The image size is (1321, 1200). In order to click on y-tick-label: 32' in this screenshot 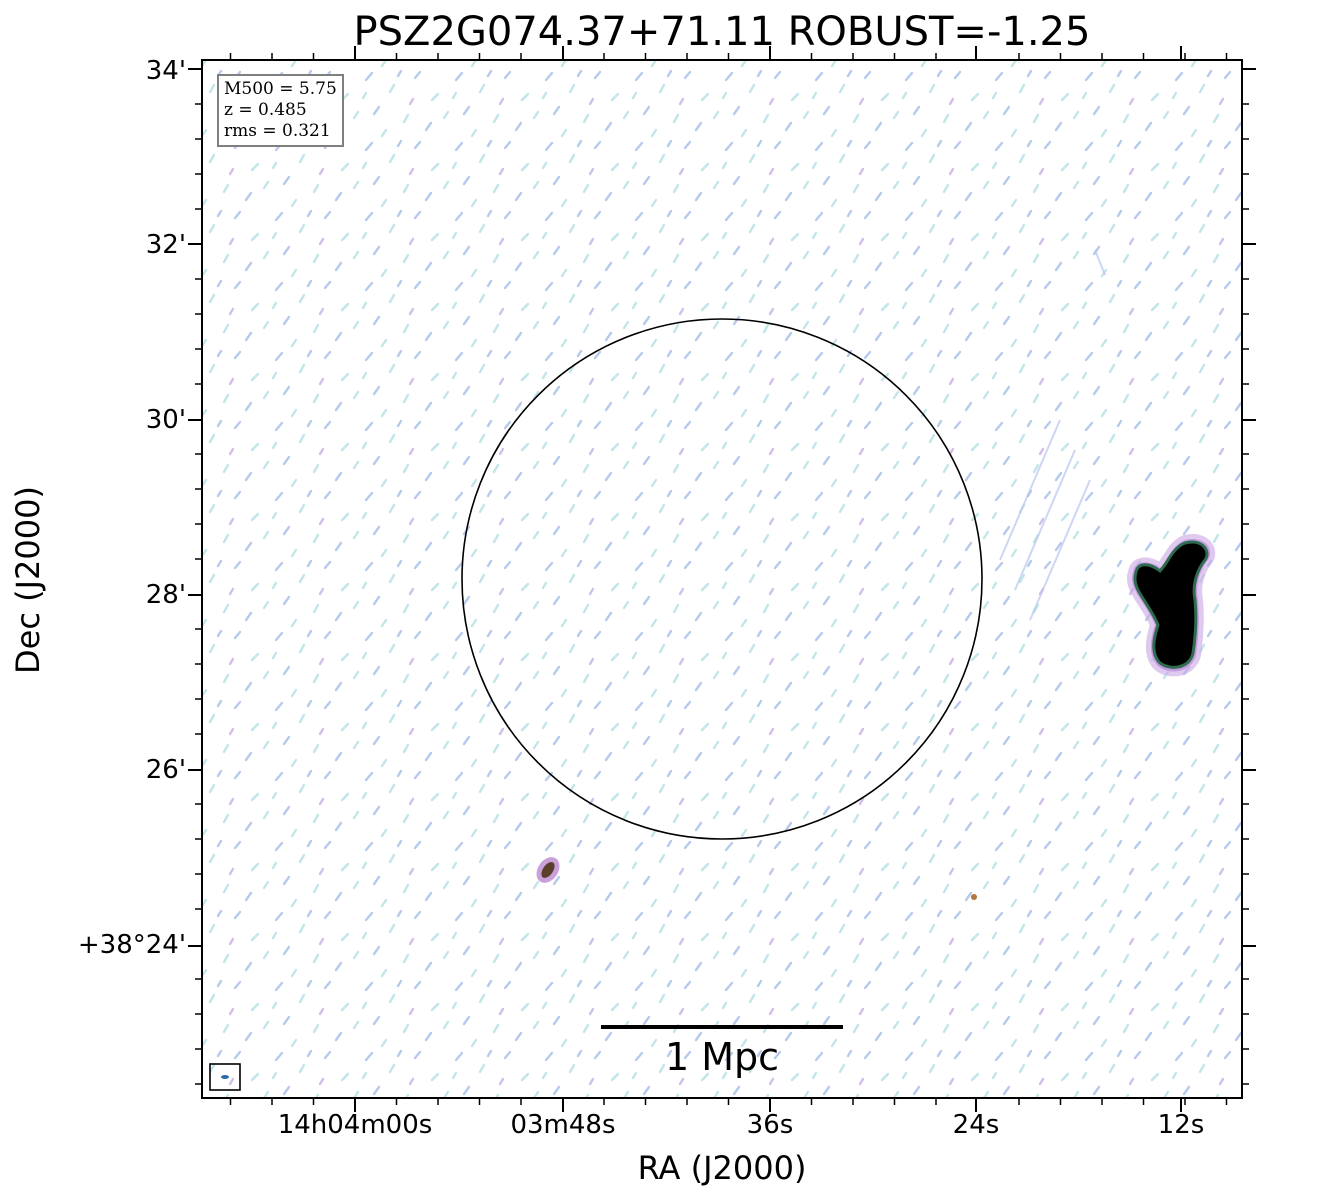, I will do `click(165, 245)`.